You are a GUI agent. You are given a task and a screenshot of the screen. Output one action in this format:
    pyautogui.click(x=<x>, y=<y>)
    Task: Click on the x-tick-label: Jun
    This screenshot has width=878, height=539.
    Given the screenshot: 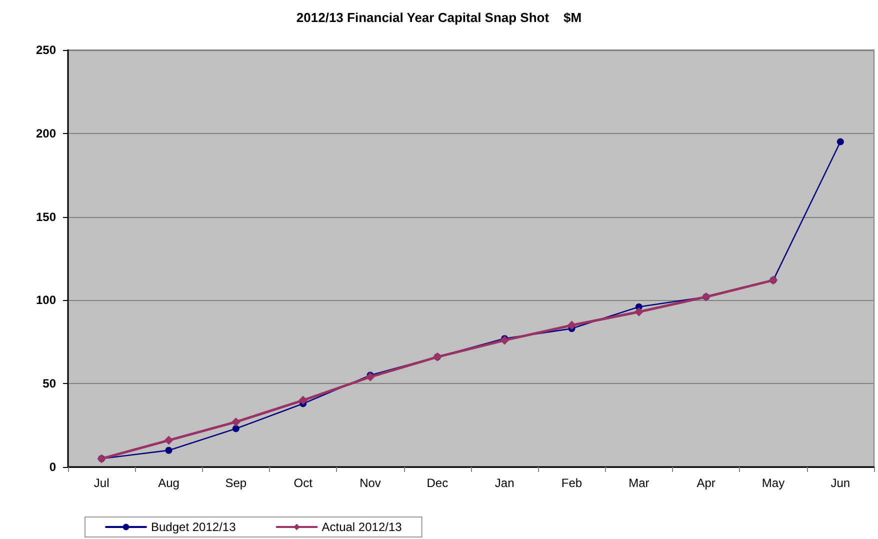 What is the action you would take?
    pyautogui.click(x=840, y=483)
    